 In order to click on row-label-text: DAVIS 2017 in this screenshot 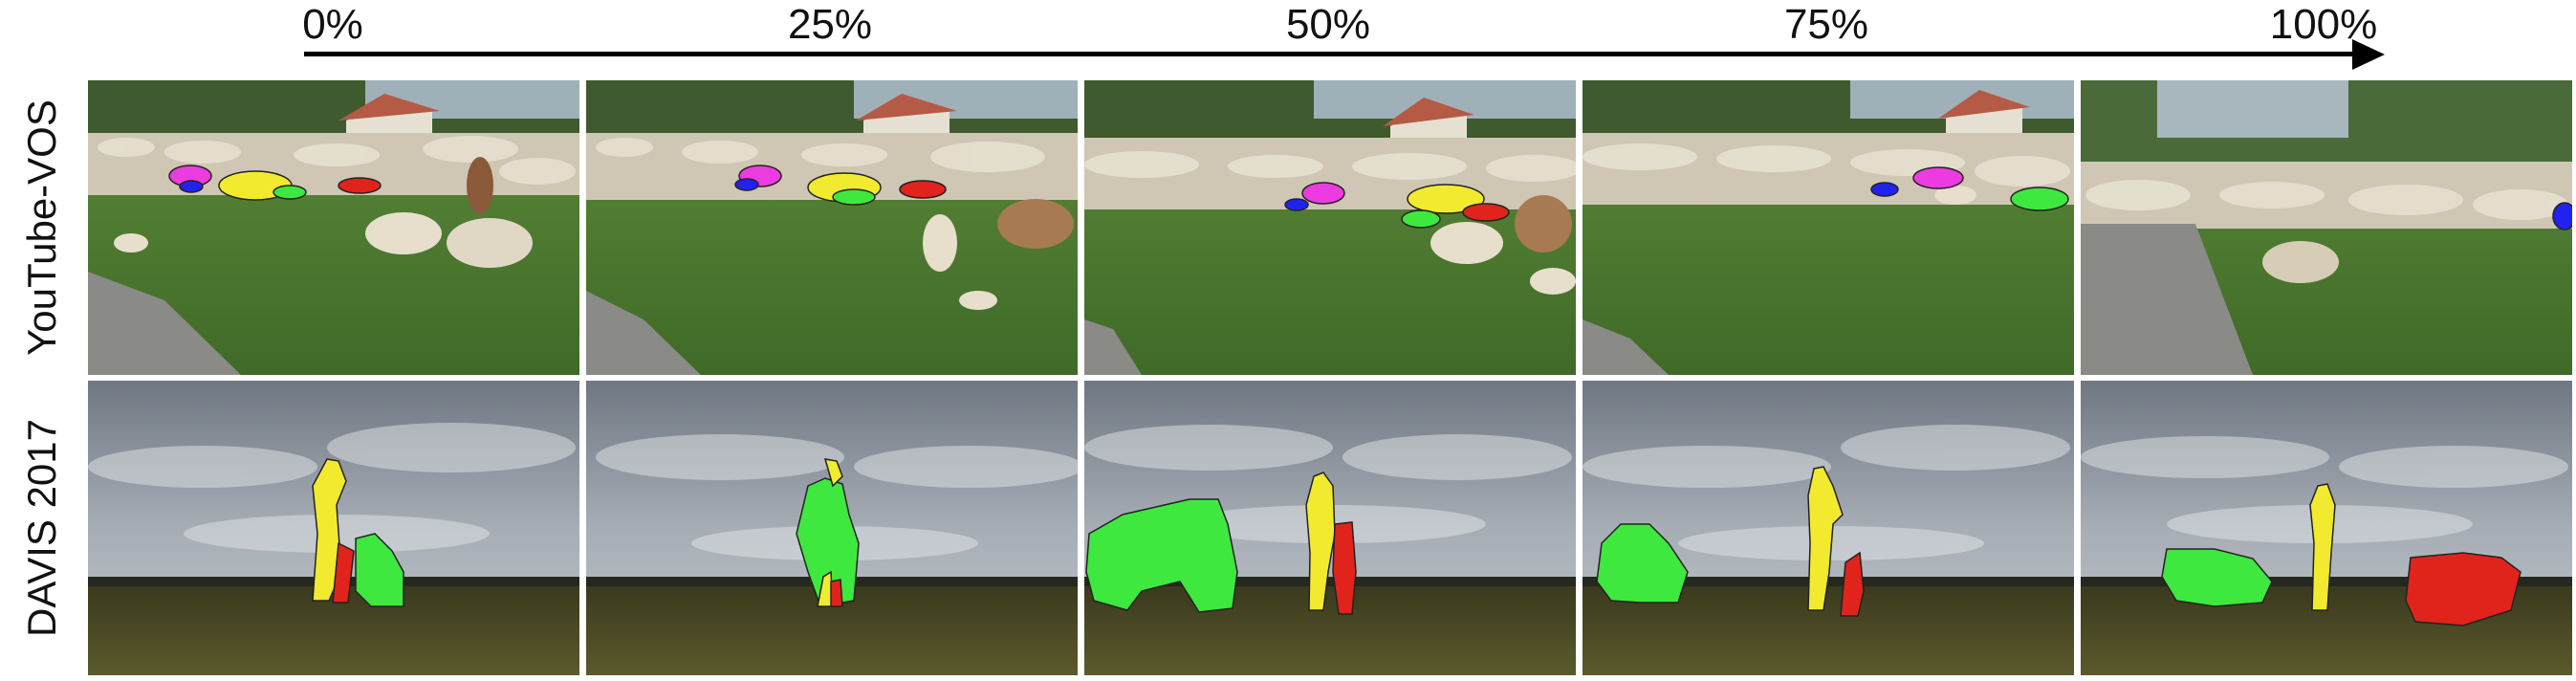, I will do `click(41, 528)`.